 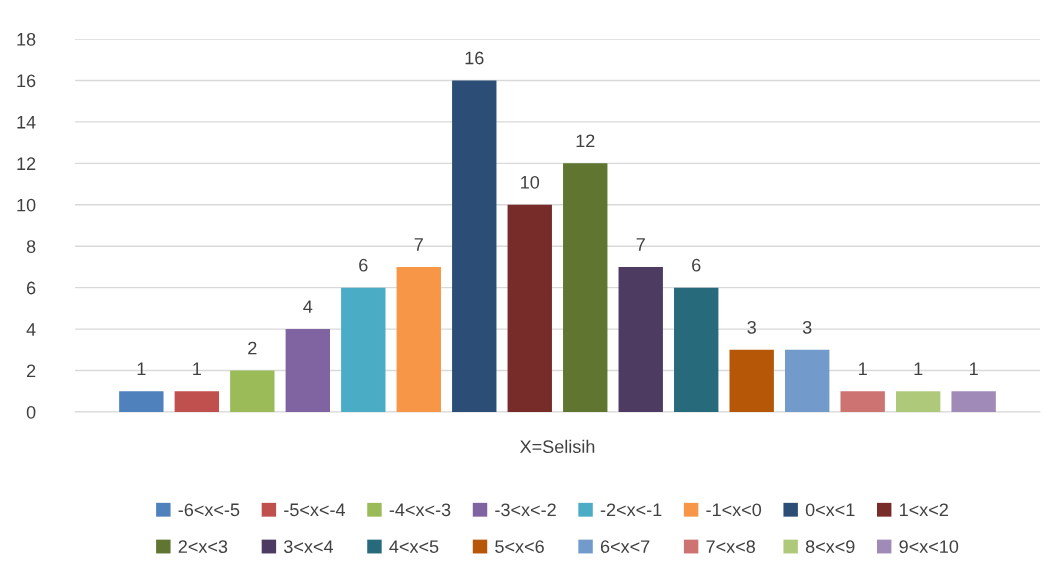 I want to click on y-tick-label: 12, so click(x=26, y=163).